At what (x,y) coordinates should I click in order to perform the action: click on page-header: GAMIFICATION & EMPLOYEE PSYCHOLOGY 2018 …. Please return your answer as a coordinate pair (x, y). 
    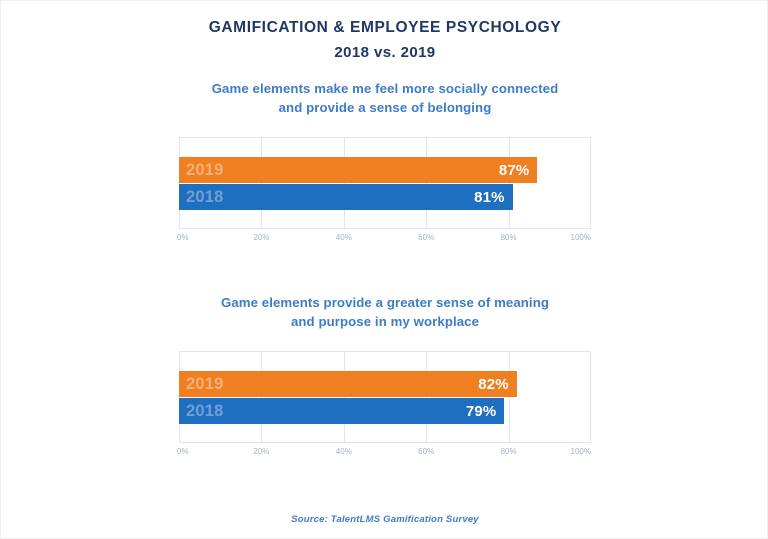
    Looking at the image, I should click on (384, 40).